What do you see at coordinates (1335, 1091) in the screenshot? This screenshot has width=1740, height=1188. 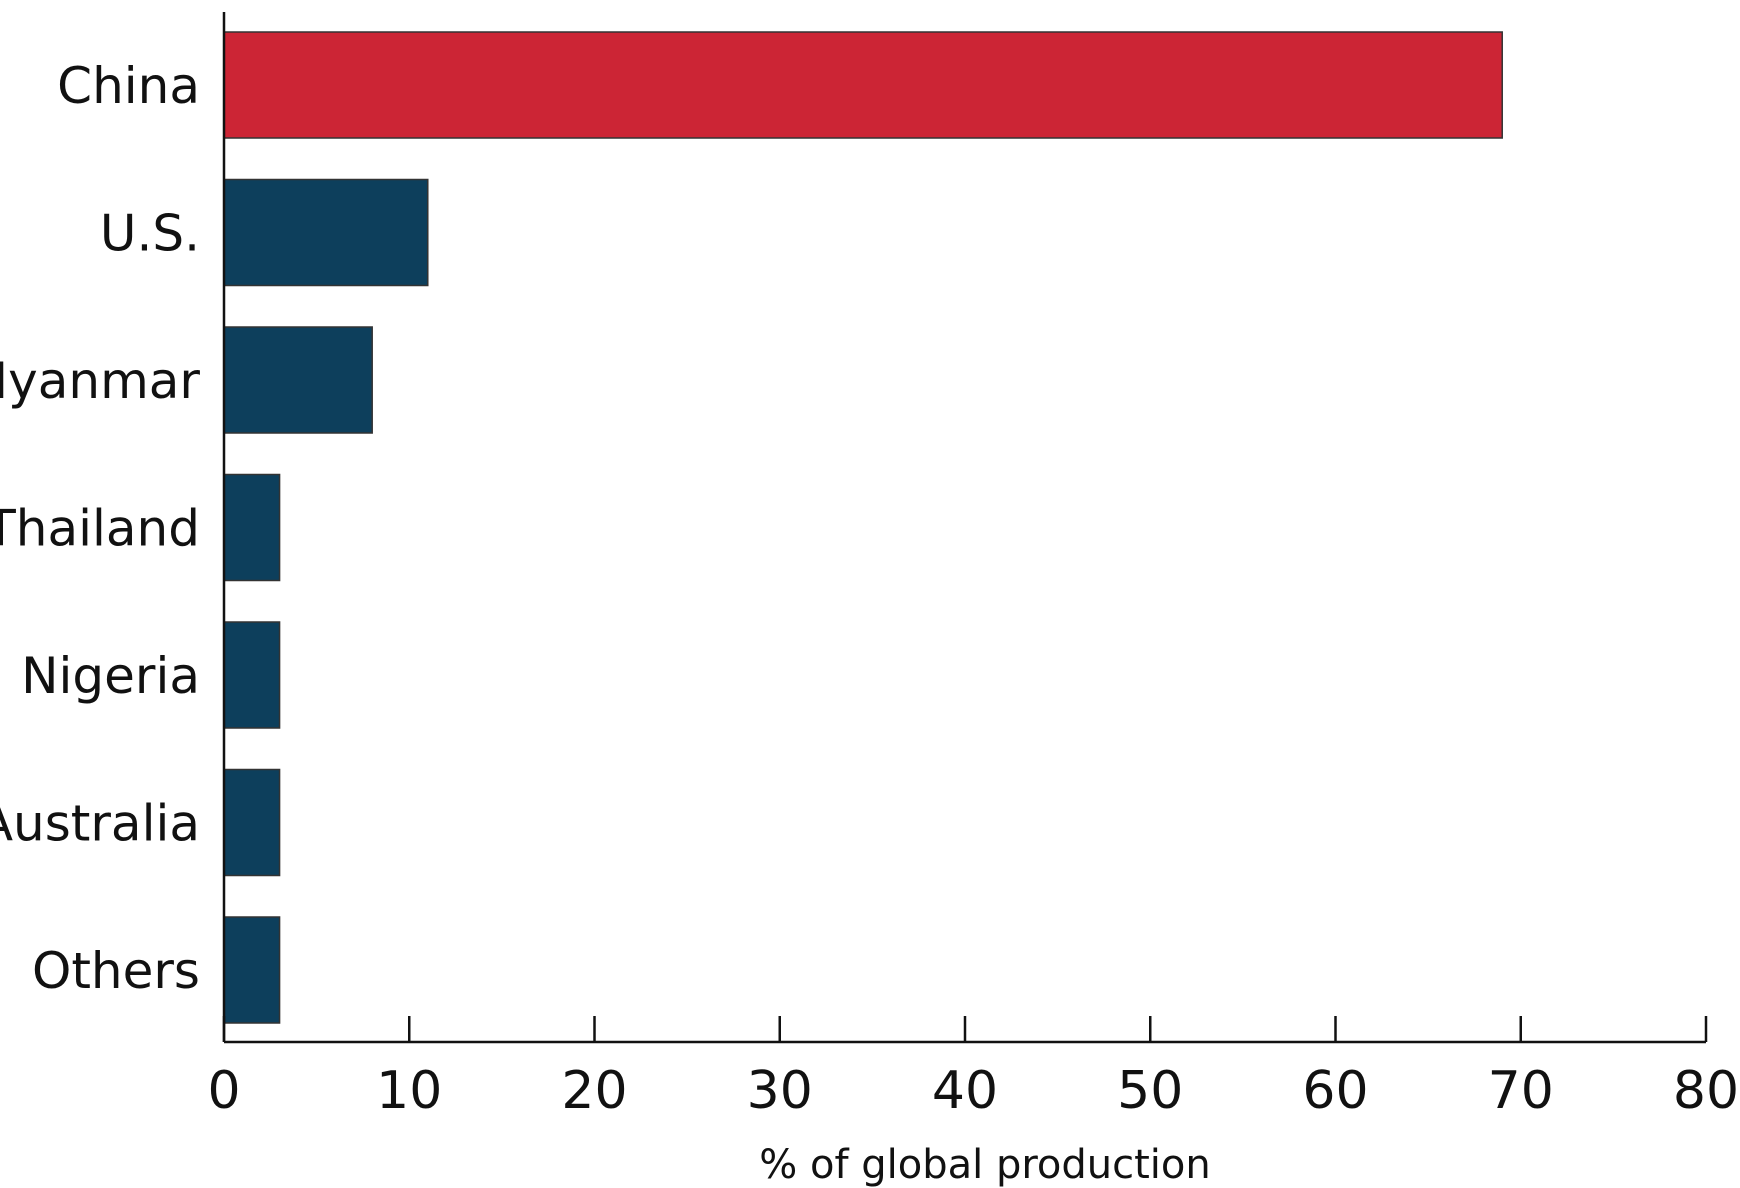 I see `x-tick-label-60: 60` at bounding box center [1335, 1091].